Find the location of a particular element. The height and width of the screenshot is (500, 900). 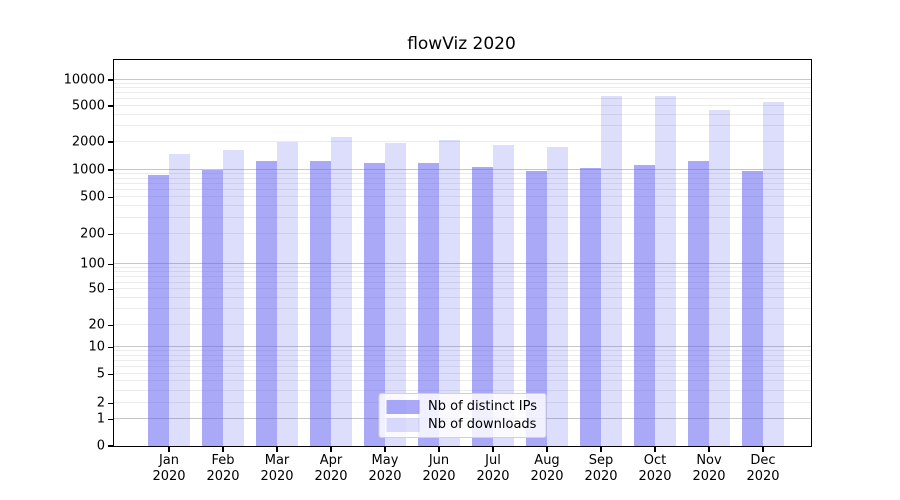

legend-item: Nb of distinct IPs is located at coordinates (461, 406).